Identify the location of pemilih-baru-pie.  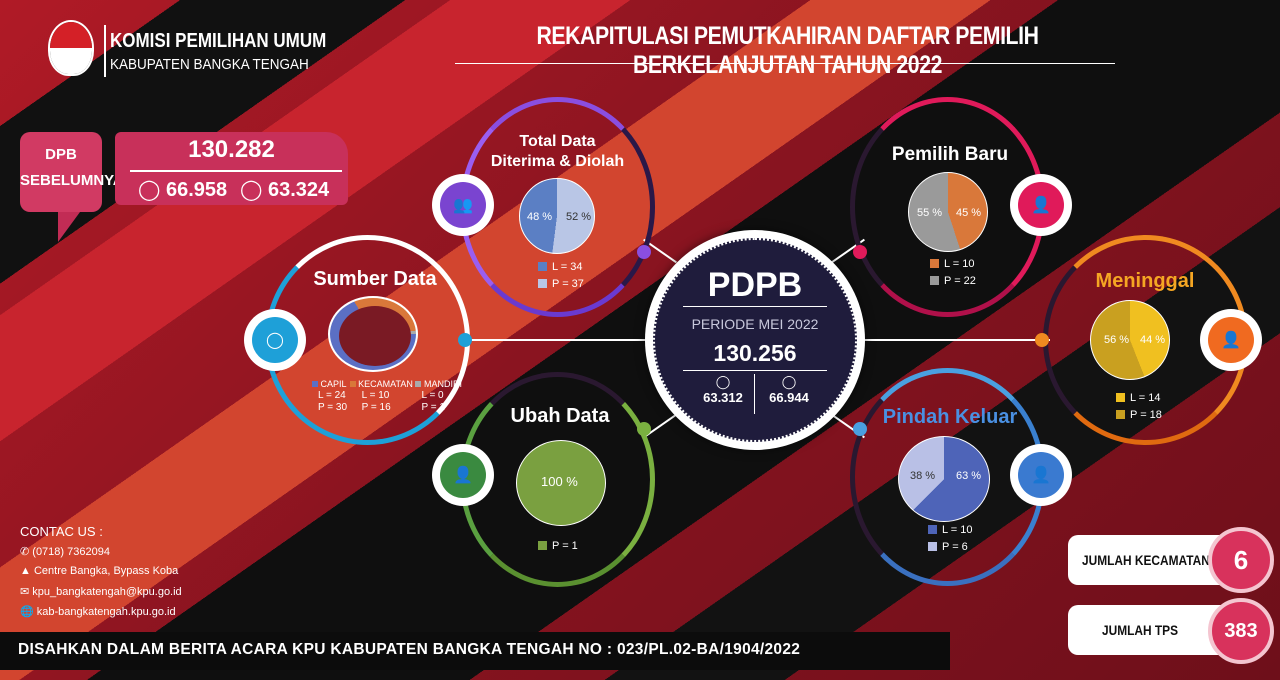
(948, 212).